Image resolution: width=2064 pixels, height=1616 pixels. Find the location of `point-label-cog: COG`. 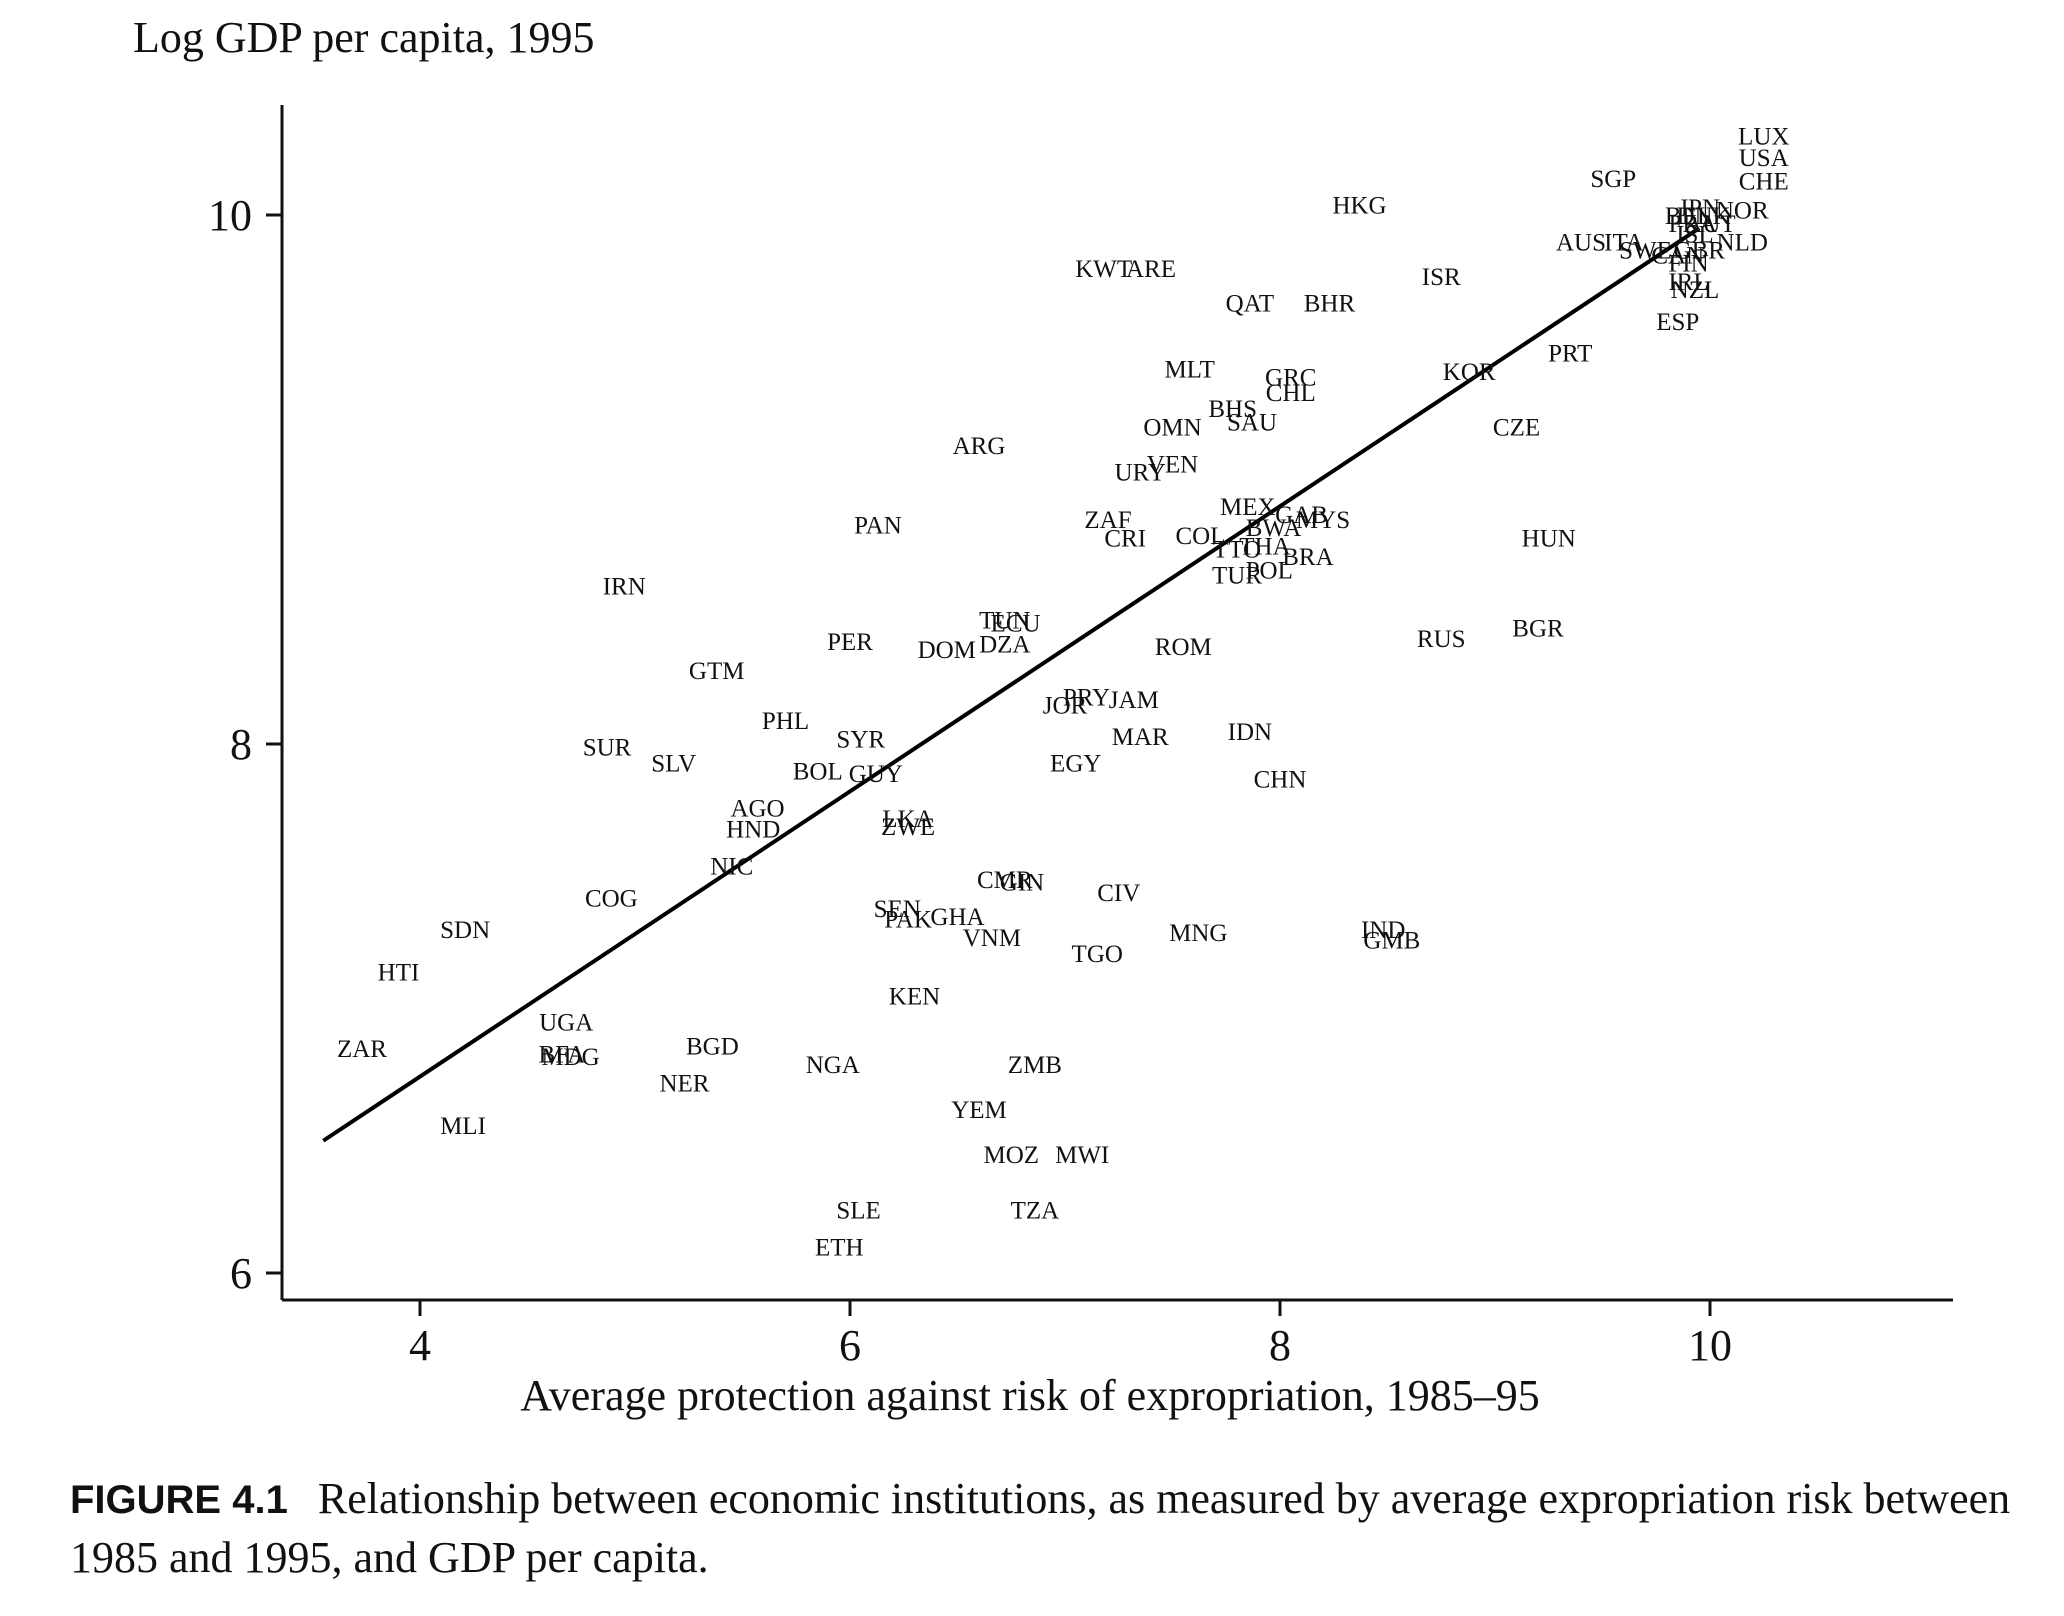

point-label-cog: COG is located at coordinates (611, 898).